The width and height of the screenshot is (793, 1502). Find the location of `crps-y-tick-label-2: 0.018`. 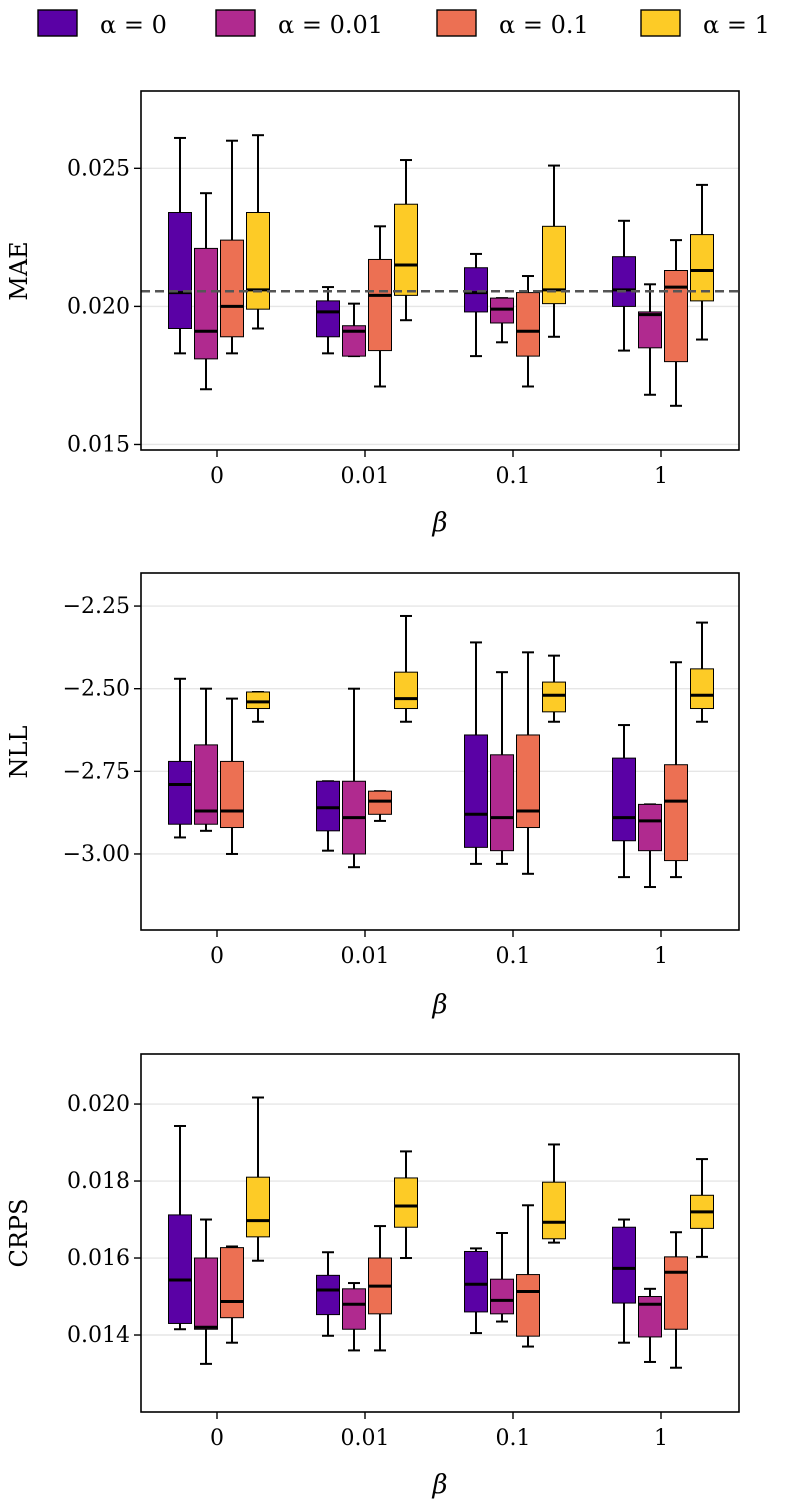

crps-y-tick-label-2: 0.018 is located at coordinates (98, 1181).